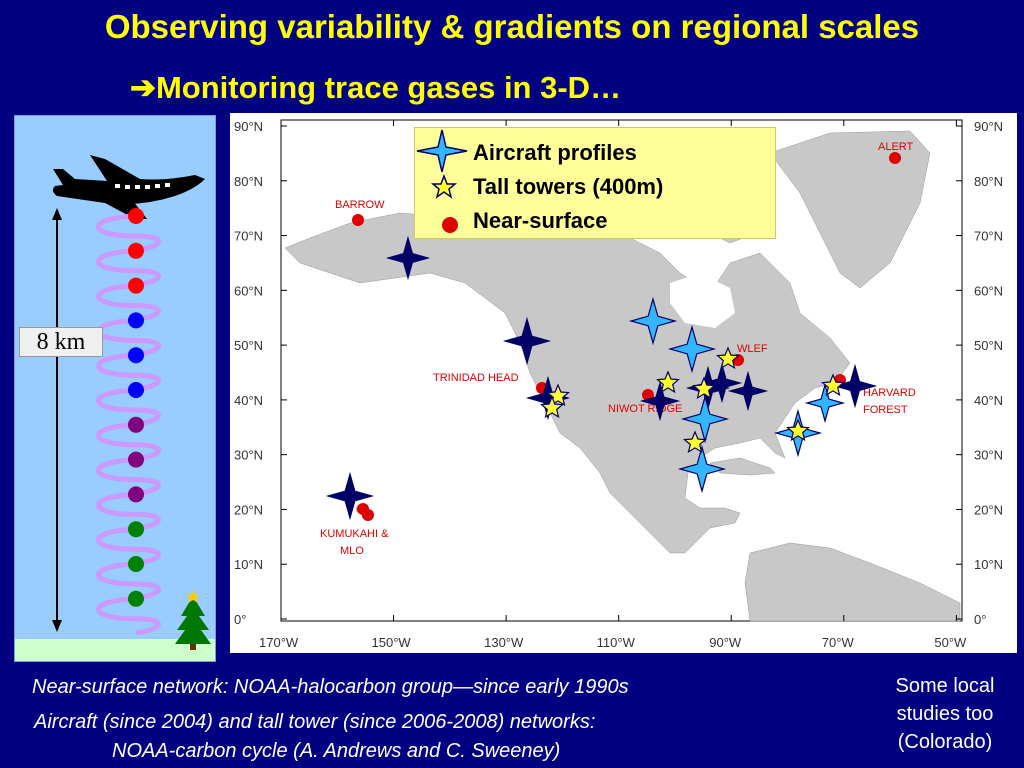  What do you see at coordinates (988, 509) in the screenshot?
I see `lat-label-right: 20°N` at bounding box center [988, 509].